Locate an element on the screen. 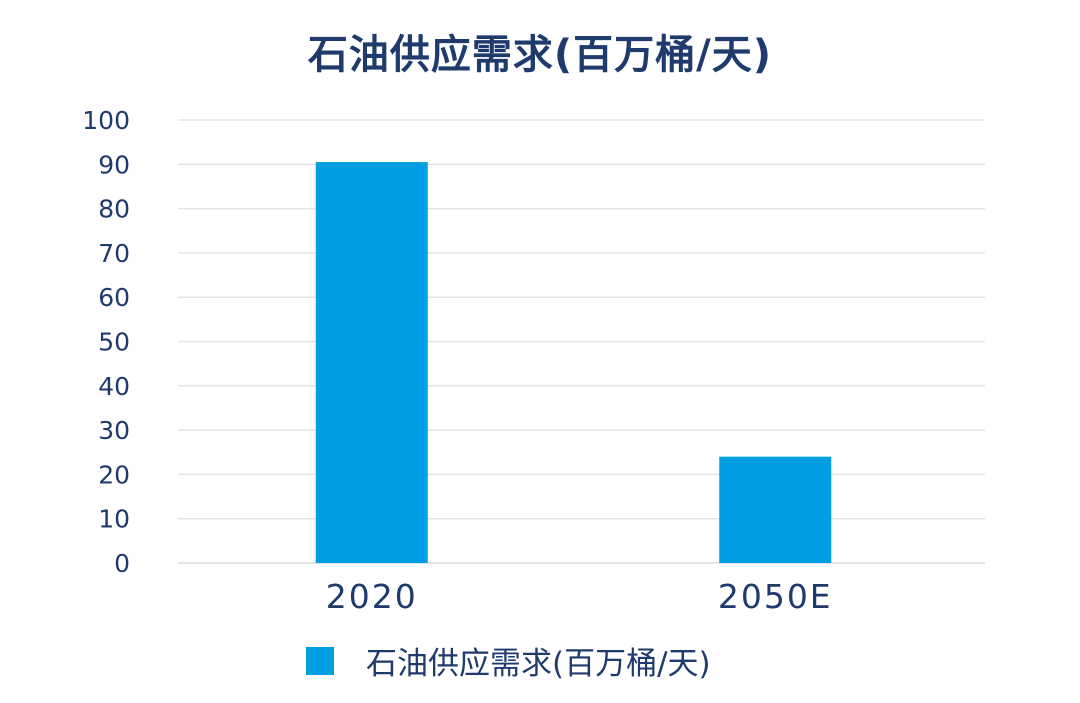 The image size is (1080, 703). chart-title: 石油供应需求(百万桶/天) is located at coordinates (540, 55).